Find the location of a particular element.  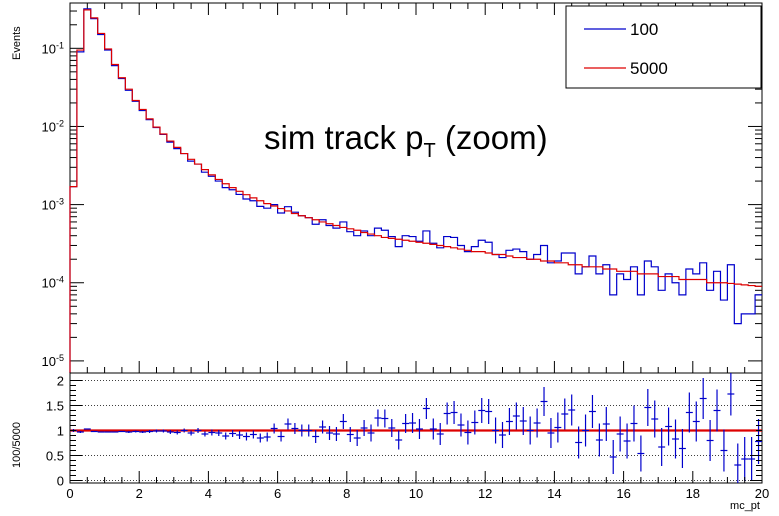

ratio-y-tick-label: 1.5 is located at coordinates (55, 406).